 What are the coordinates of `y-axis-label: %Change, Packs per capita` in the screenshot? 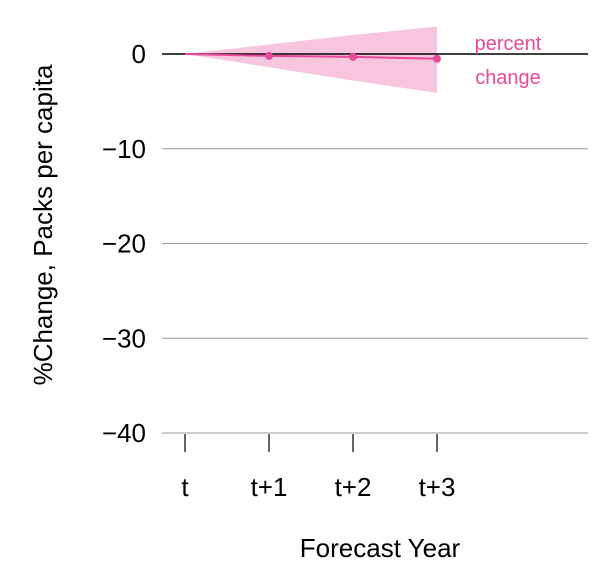 It's located at (43, 224).